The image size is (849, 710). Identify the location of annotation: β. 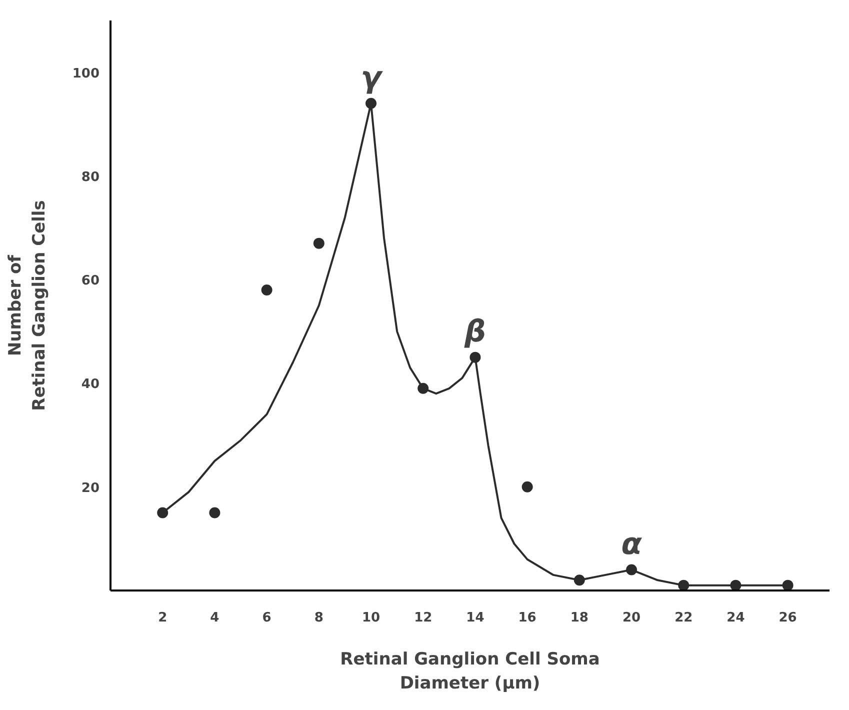
(474, 332).